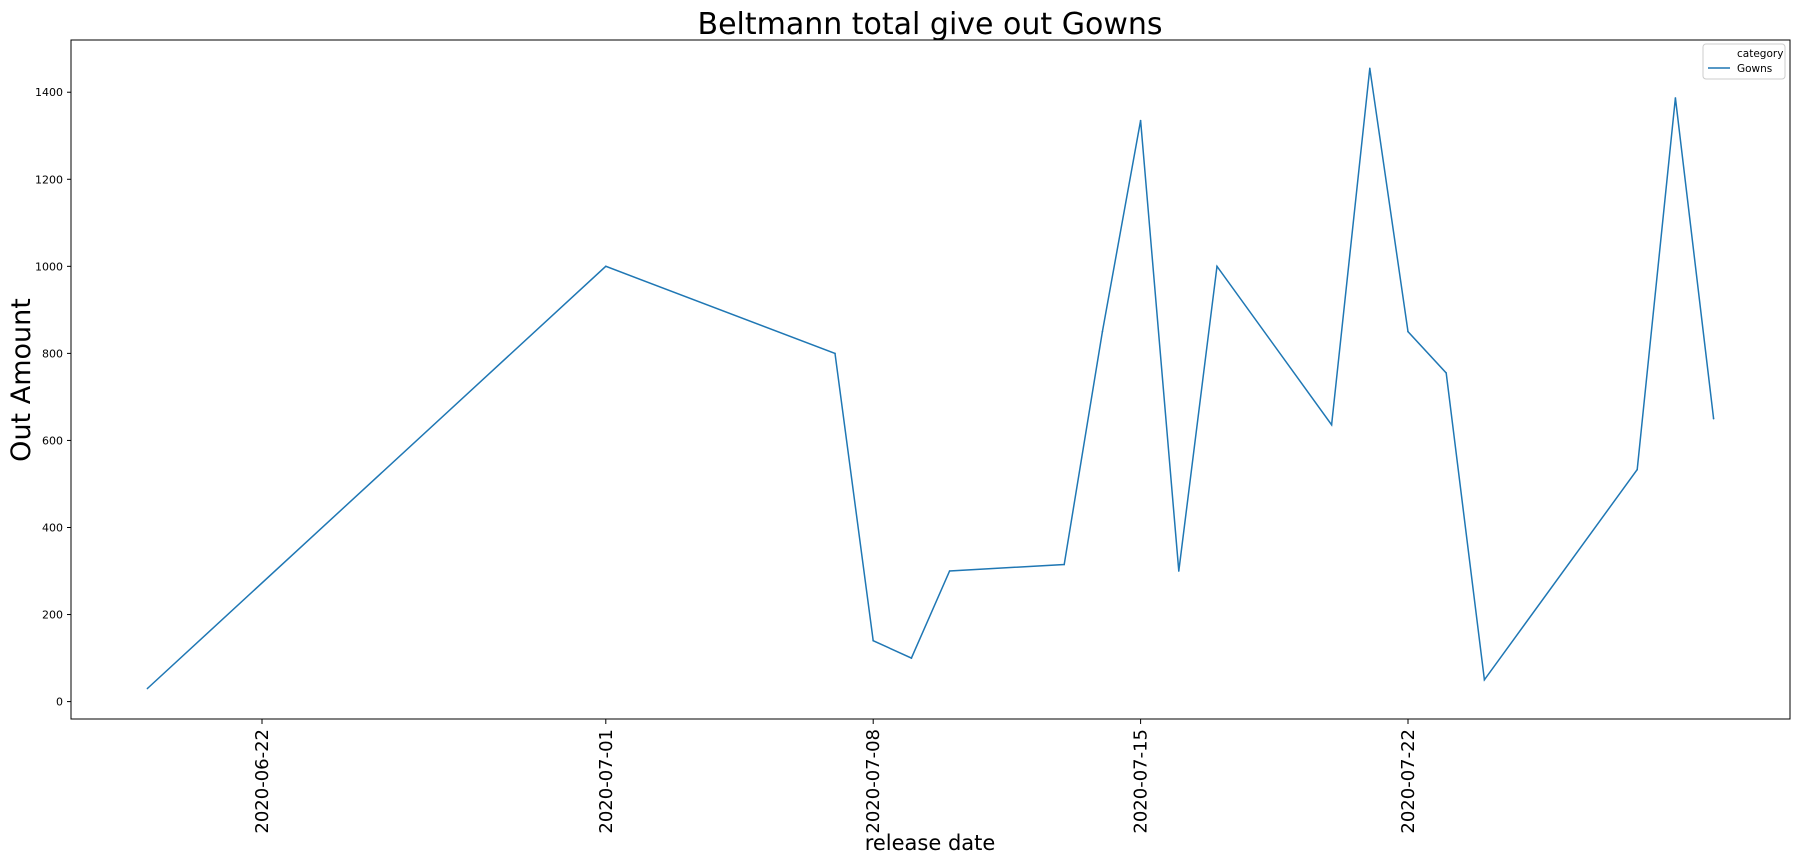  What do you see at coordinates (52, 353) in the screenshot?
I see `y-tick-label: 800` at bounding box center [52, 353].